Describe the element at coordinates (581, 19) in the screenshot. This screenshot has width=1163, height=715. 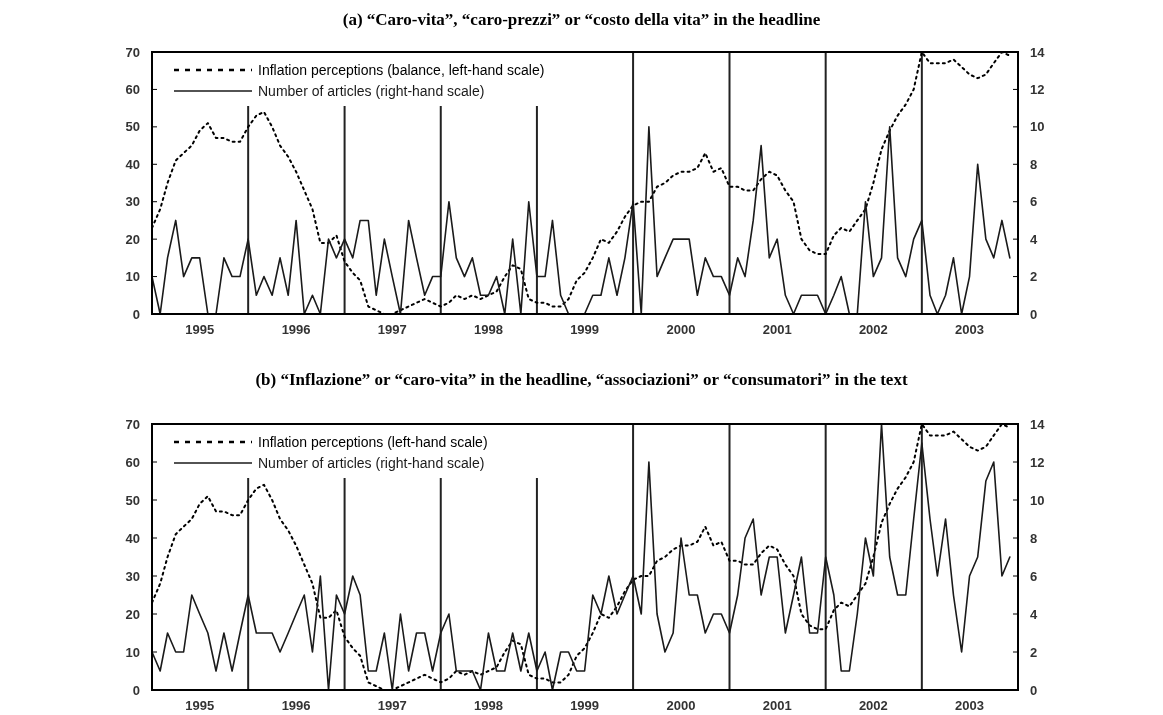
I see `chart-title: (a) “Caro-vita”, “caro-prezzi” or “costo della vita” in the headline` at that location.